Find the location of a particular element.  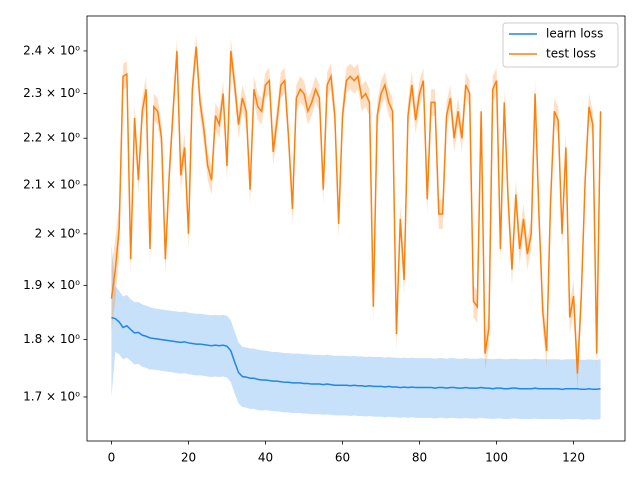

x-tick-label: 120 is located at coordinates (573, 458).